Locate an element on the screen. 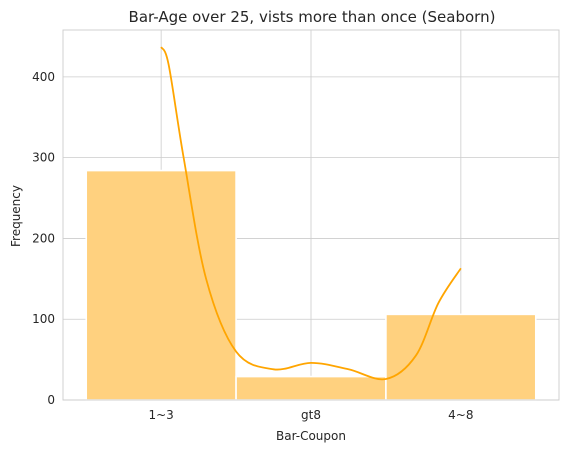 The width and height of the screenshot is (568, 453). y-tick-label: 100 is located at coordinates (43, 319).